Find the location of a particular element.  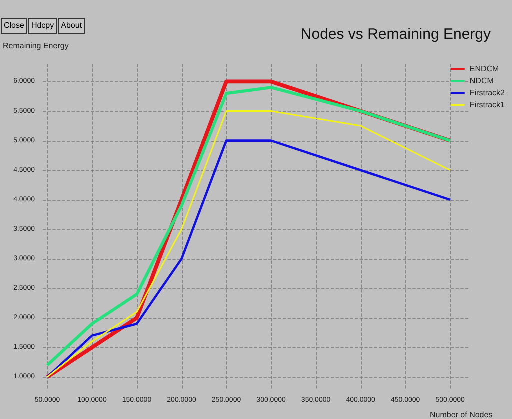

text: About is located at coordinates (72, 26).